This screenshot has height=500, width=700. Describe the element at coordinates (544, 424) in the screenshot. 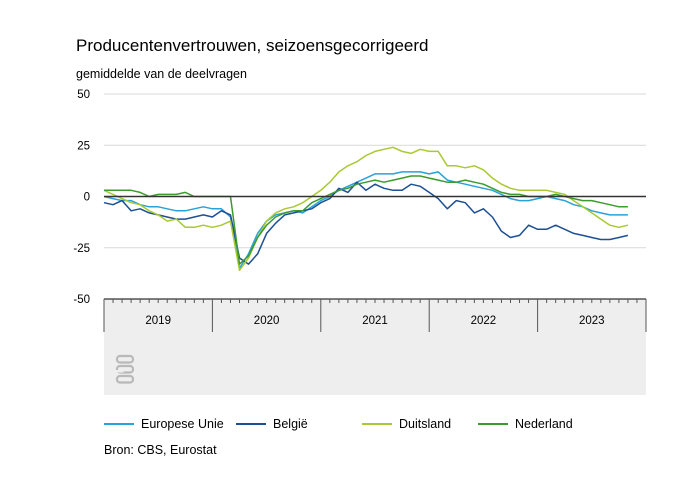

I see `legend-label: Nederland` at that location.